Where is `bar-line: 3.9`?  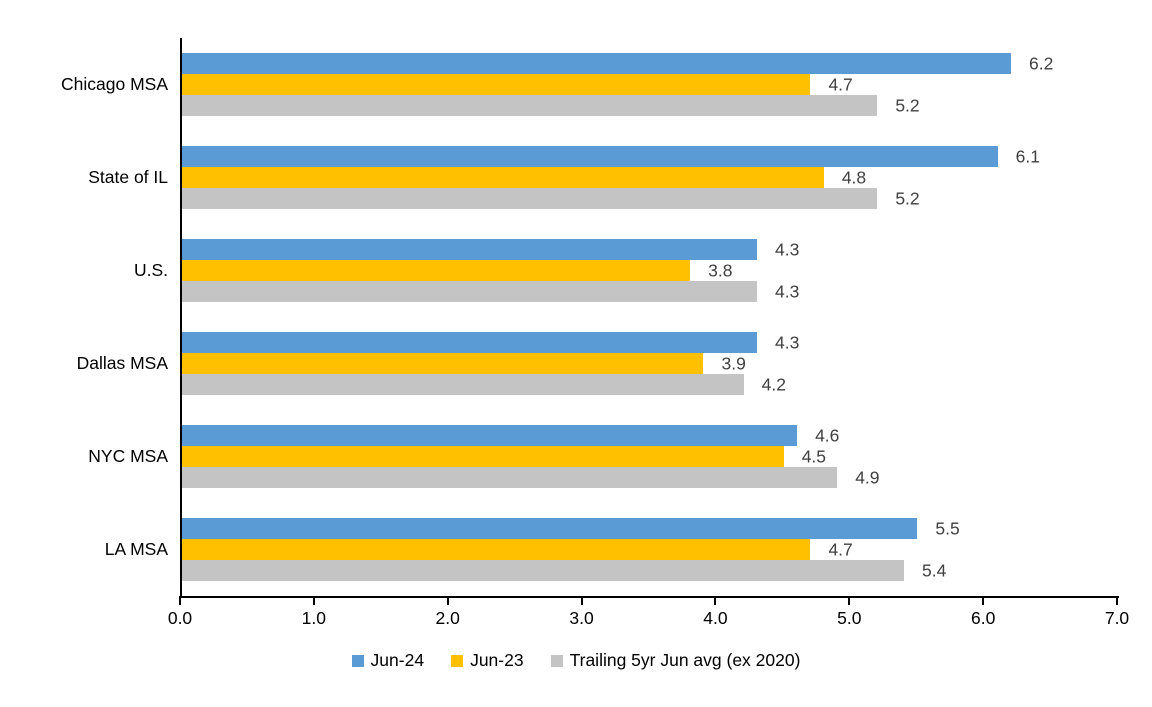 bar-line: 3.9 is located at coordinates (650, 363).